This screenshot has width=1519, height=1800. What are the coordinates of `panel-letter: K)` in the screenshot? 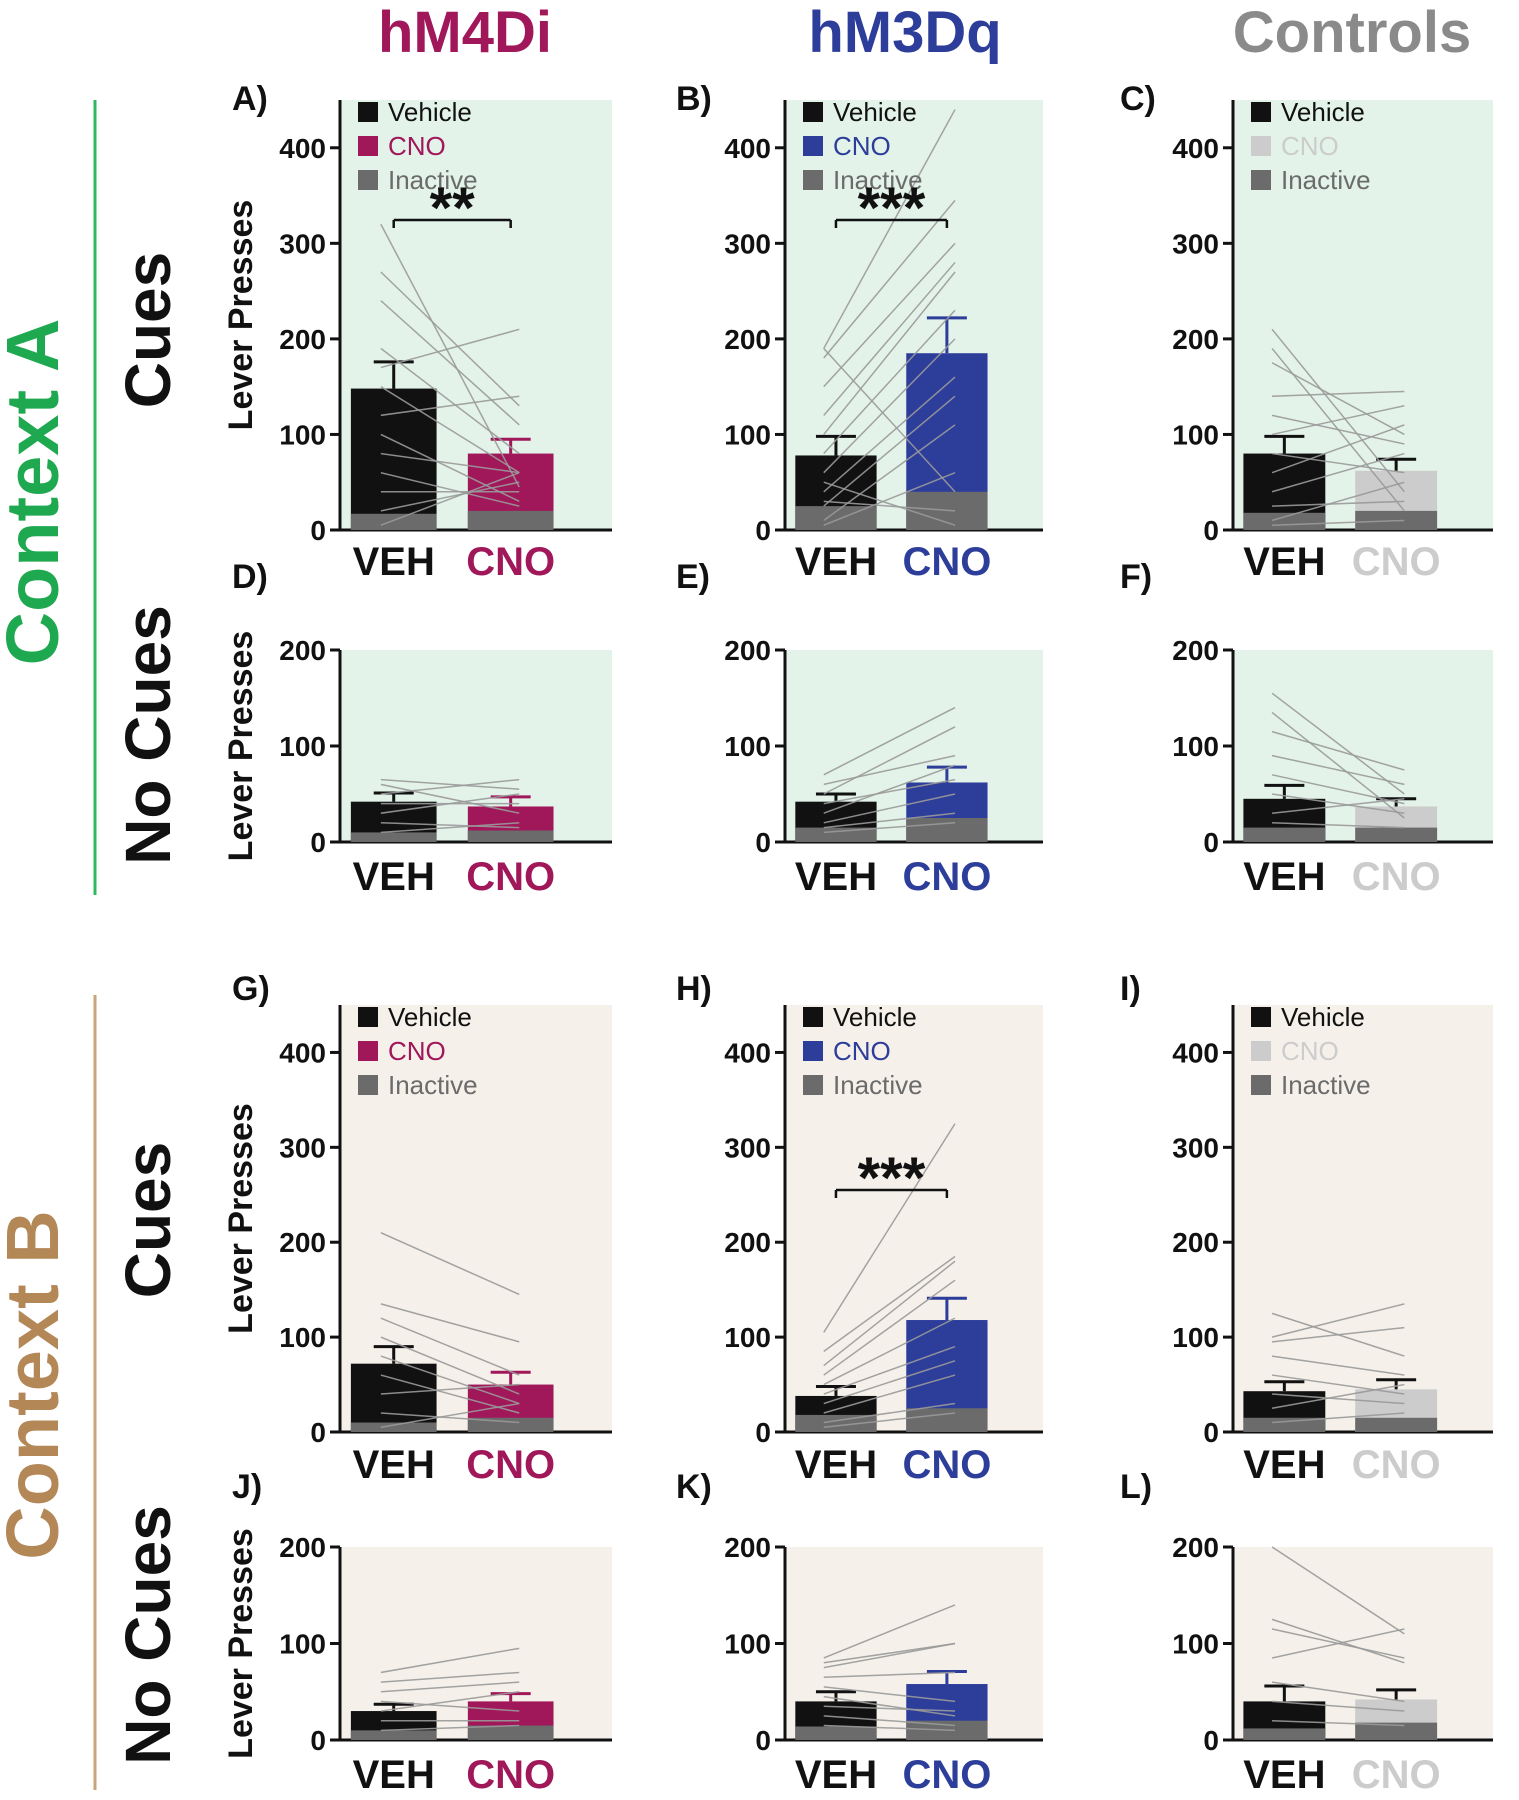 It's located at (694, 1487).